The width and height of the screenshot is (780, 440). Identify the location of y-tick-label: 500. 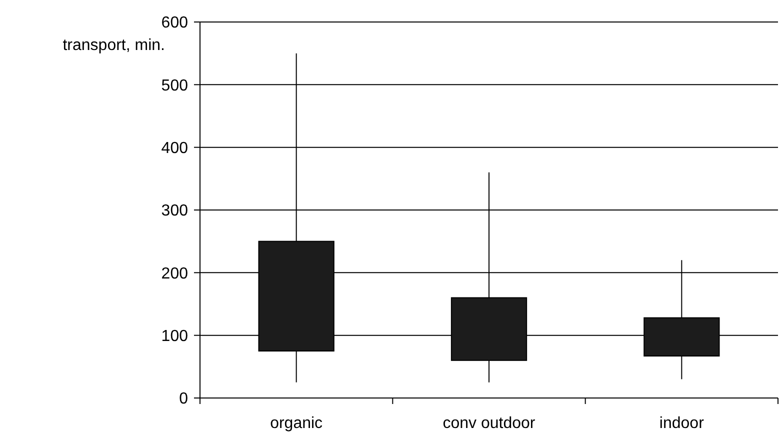
(174, 85).